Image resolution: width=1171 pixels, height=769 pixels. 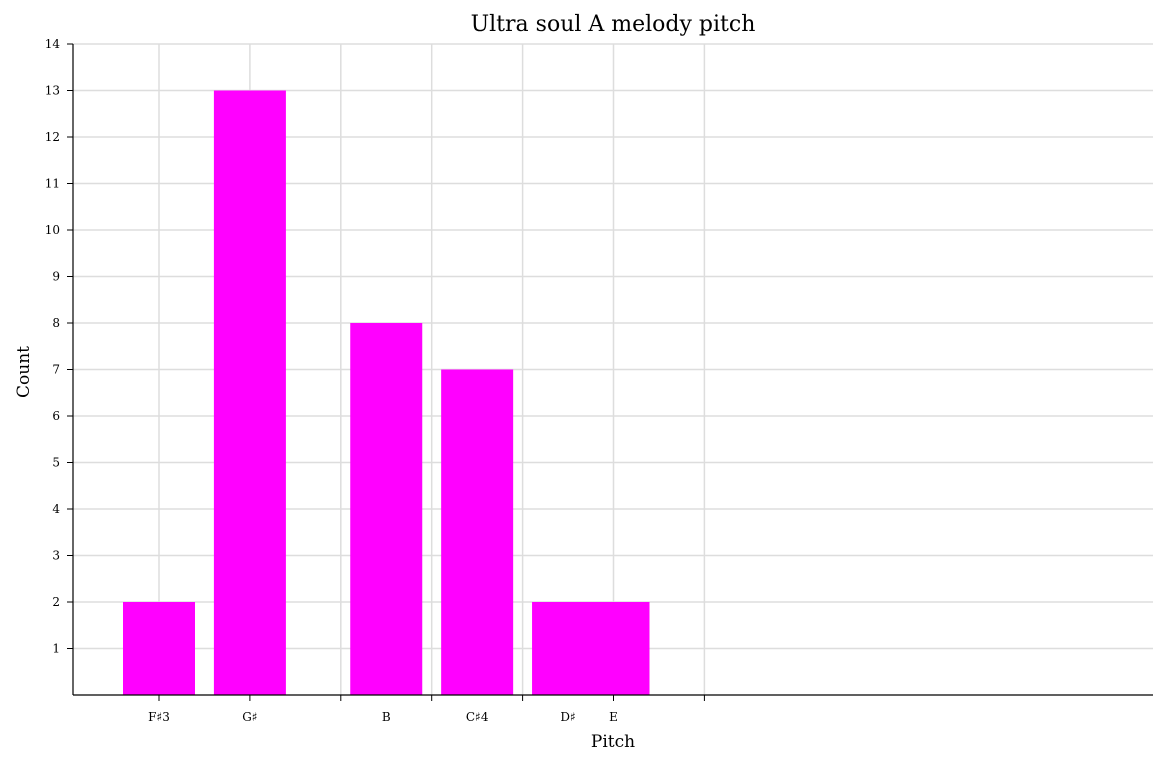 I want to click on x-tick-label: B, so click(x=386, y=717).